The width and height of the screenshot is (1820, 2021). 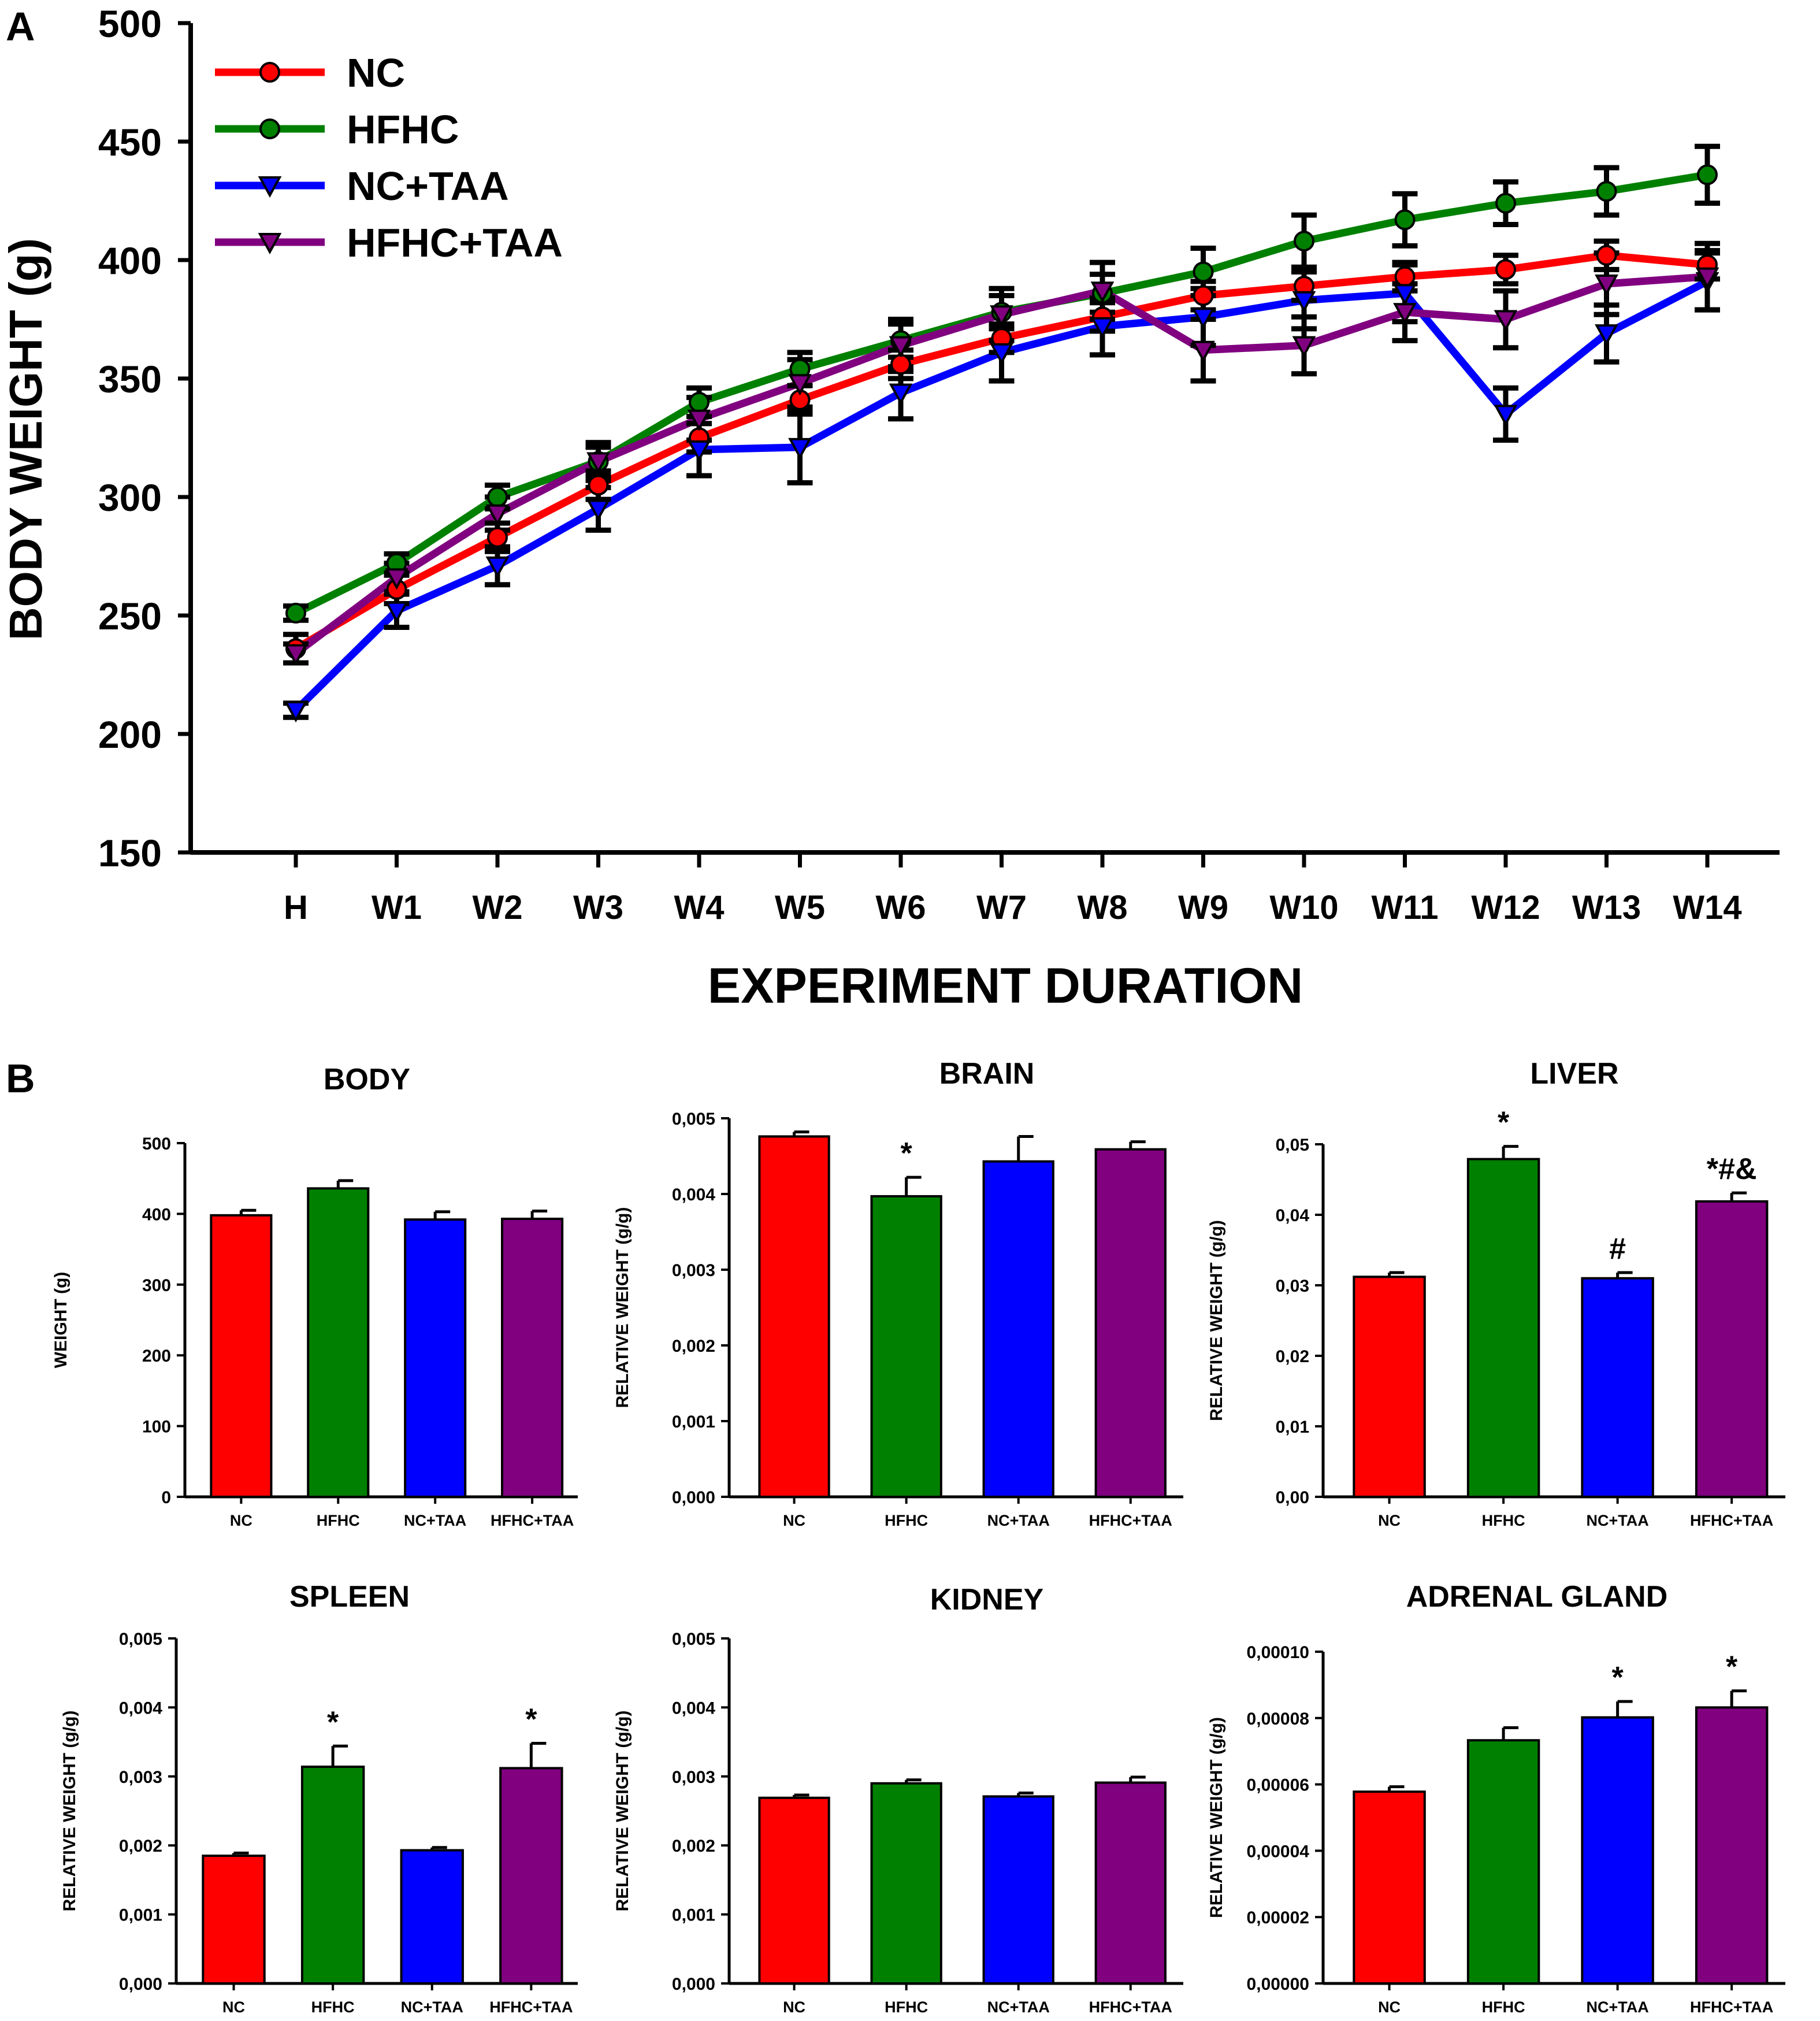 What do you see at coordinates (1292, 1356) in the screenshot?
I see `y-tick-label: 0,02` at bounding box center [1292, 1356].